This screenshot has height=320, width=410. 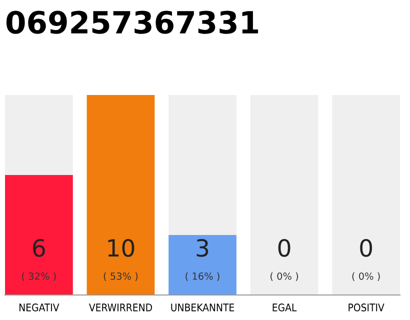 I want to click on x-tick-label: POSITIV, so click(x=366, y=308).